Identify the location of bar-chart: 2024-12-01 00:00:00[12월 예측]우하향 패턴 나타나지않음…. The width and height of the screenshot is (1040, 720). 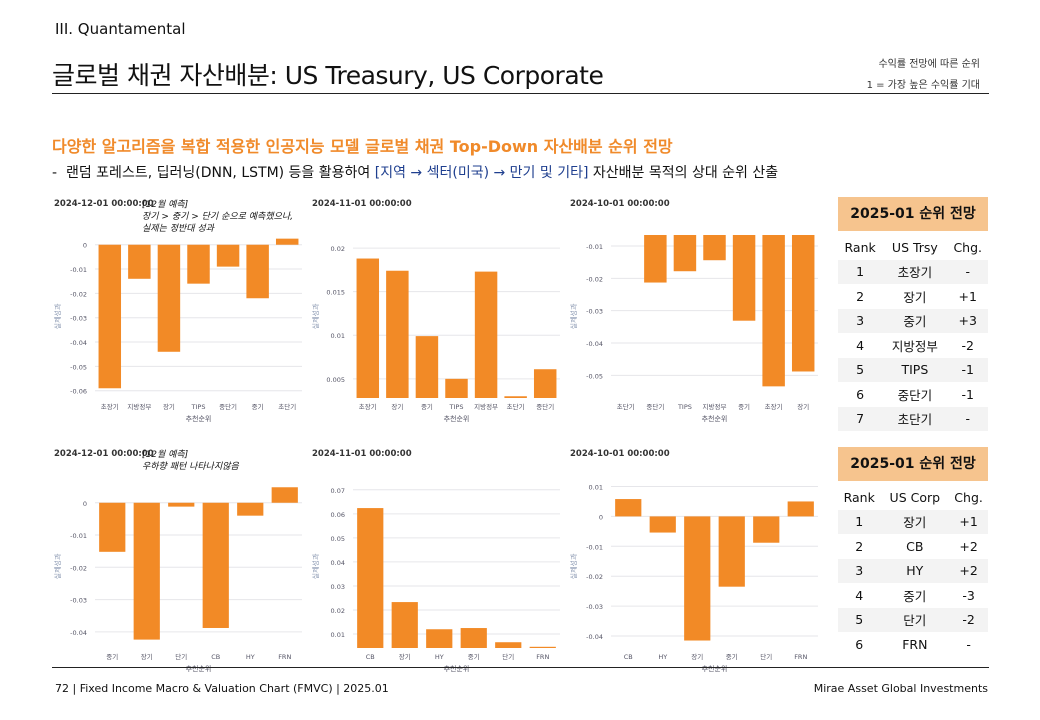
(177, 561).